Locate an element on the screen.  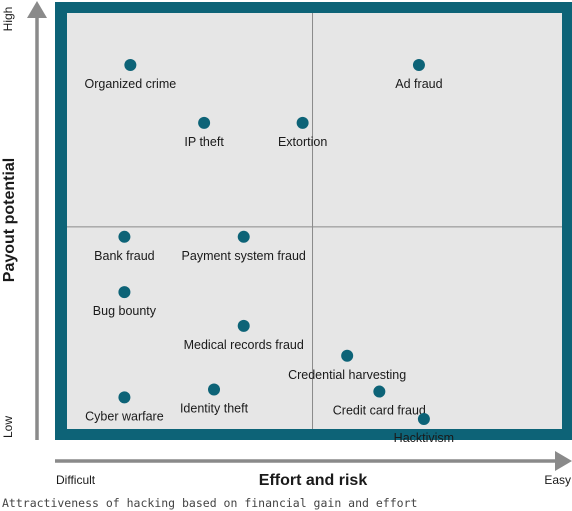
x-axis-title: Effort and risk is located at coordinates (313, 480).